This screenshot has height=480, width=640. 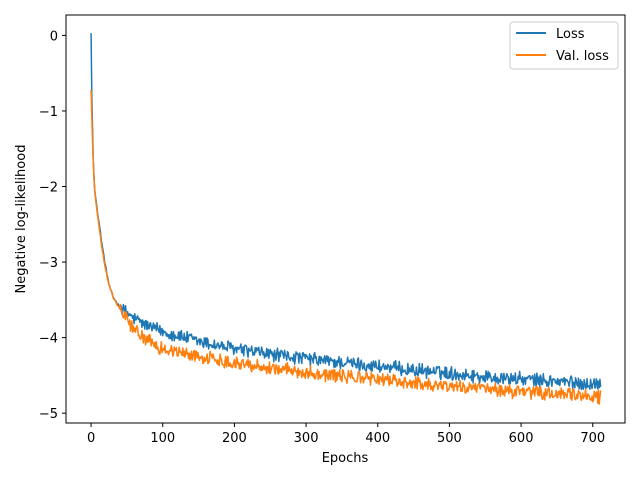 What do you see at coordinates (345, 458) in the screenshot?
I see `x-axis-title: Epochs` at bounding box center [345, 458].